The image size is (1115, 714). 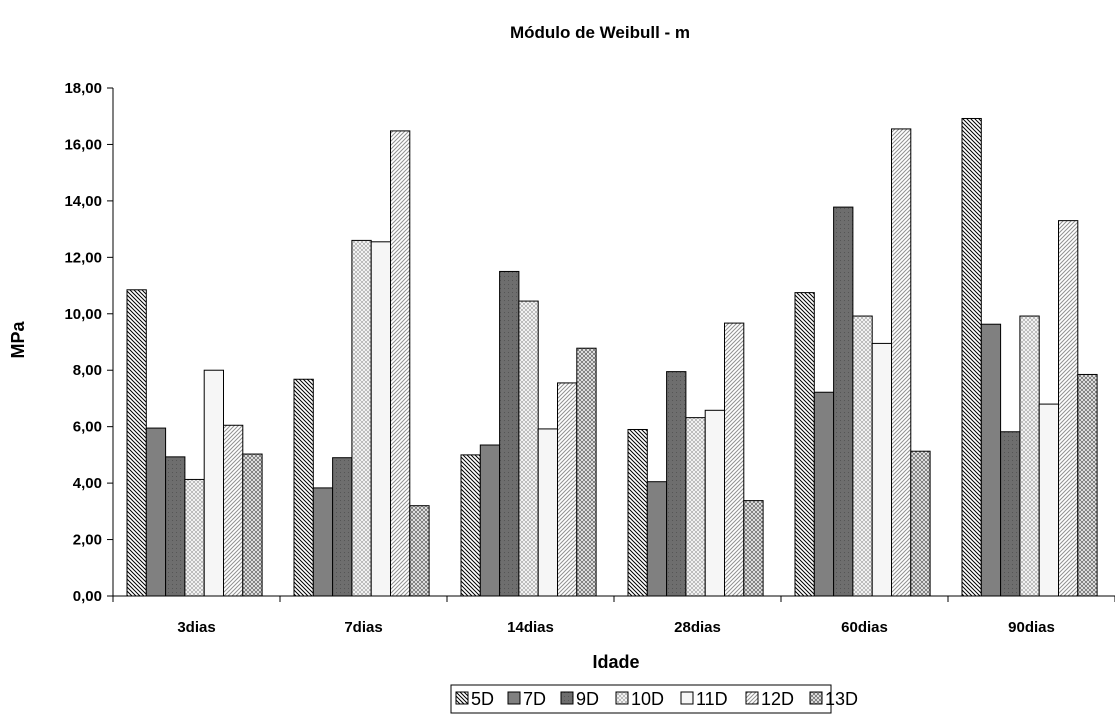 What do you see at coordinates (83, 314) in the screenshot?
I see `y-tick-label: 10,00` at bounding box center [83, 314].